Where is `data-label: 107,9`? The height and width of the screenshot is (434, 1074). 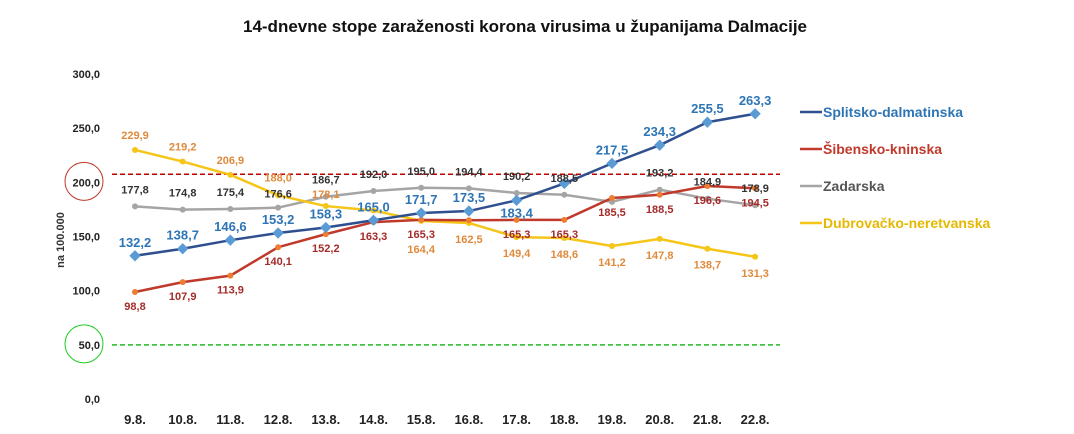 data-label: 107,9 is located at coordinates (183, 297).